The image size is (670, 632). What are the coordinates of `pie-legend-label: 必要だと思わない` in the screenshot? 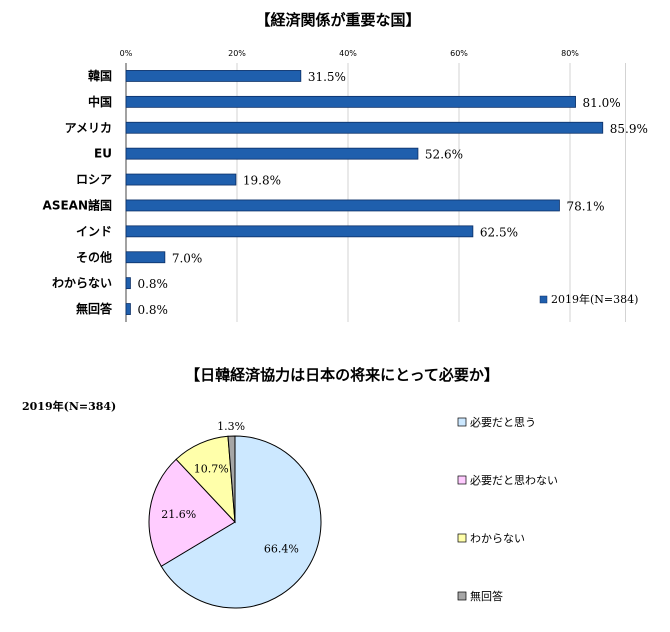 It's located at (514, 480).